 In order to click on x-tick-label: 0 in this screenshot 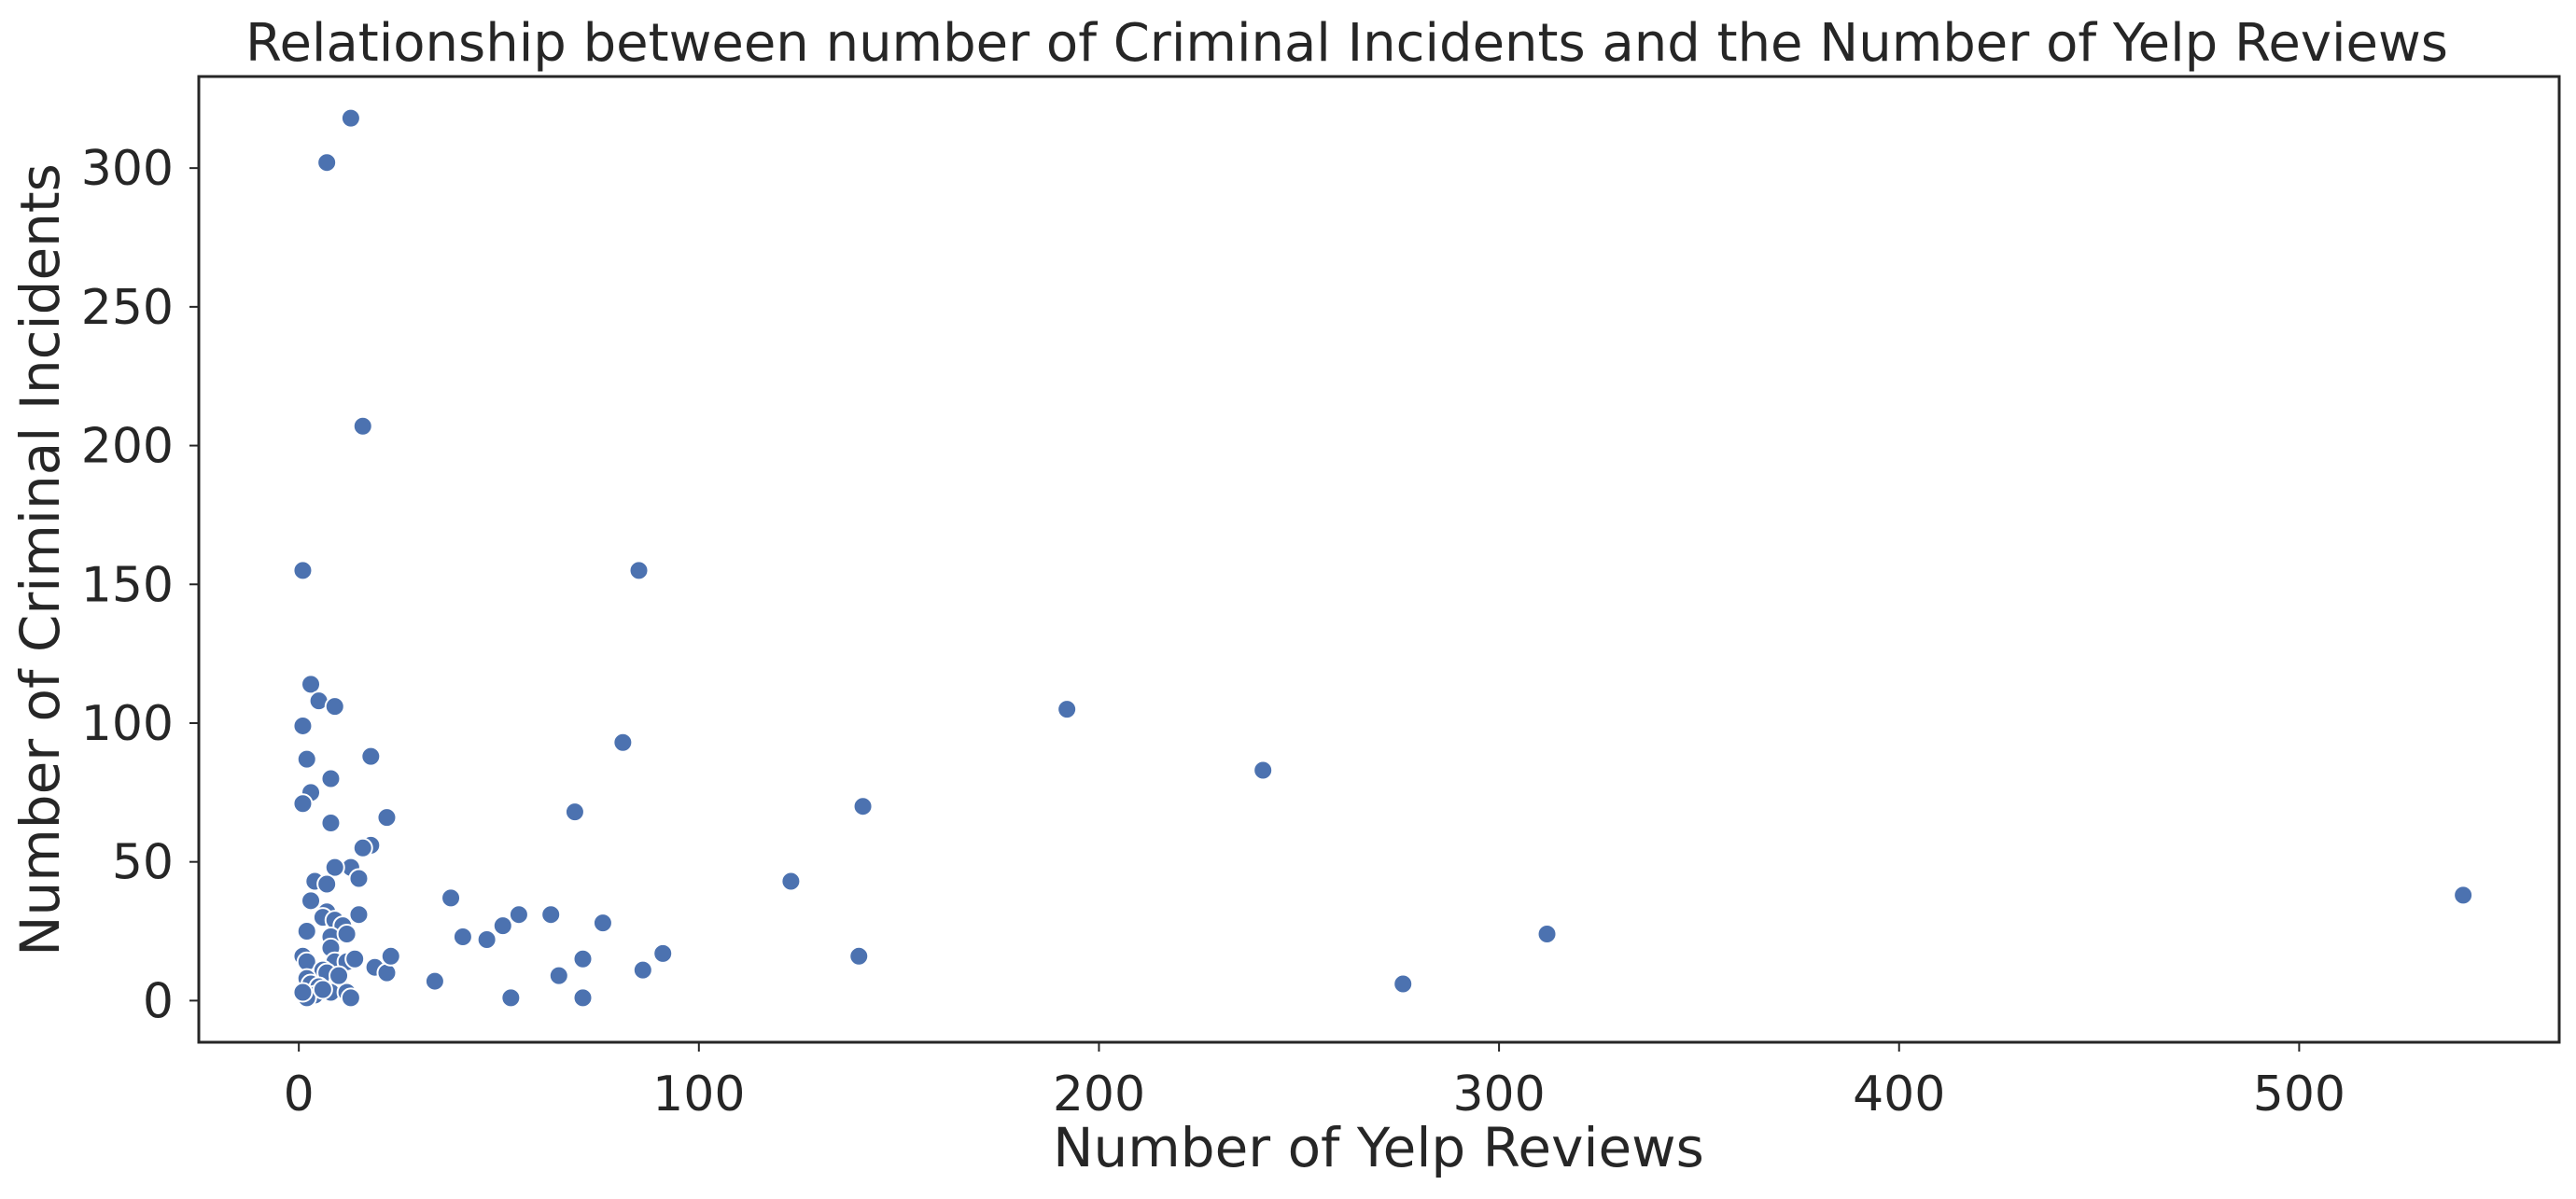, I will do `click(299, 1095)`.